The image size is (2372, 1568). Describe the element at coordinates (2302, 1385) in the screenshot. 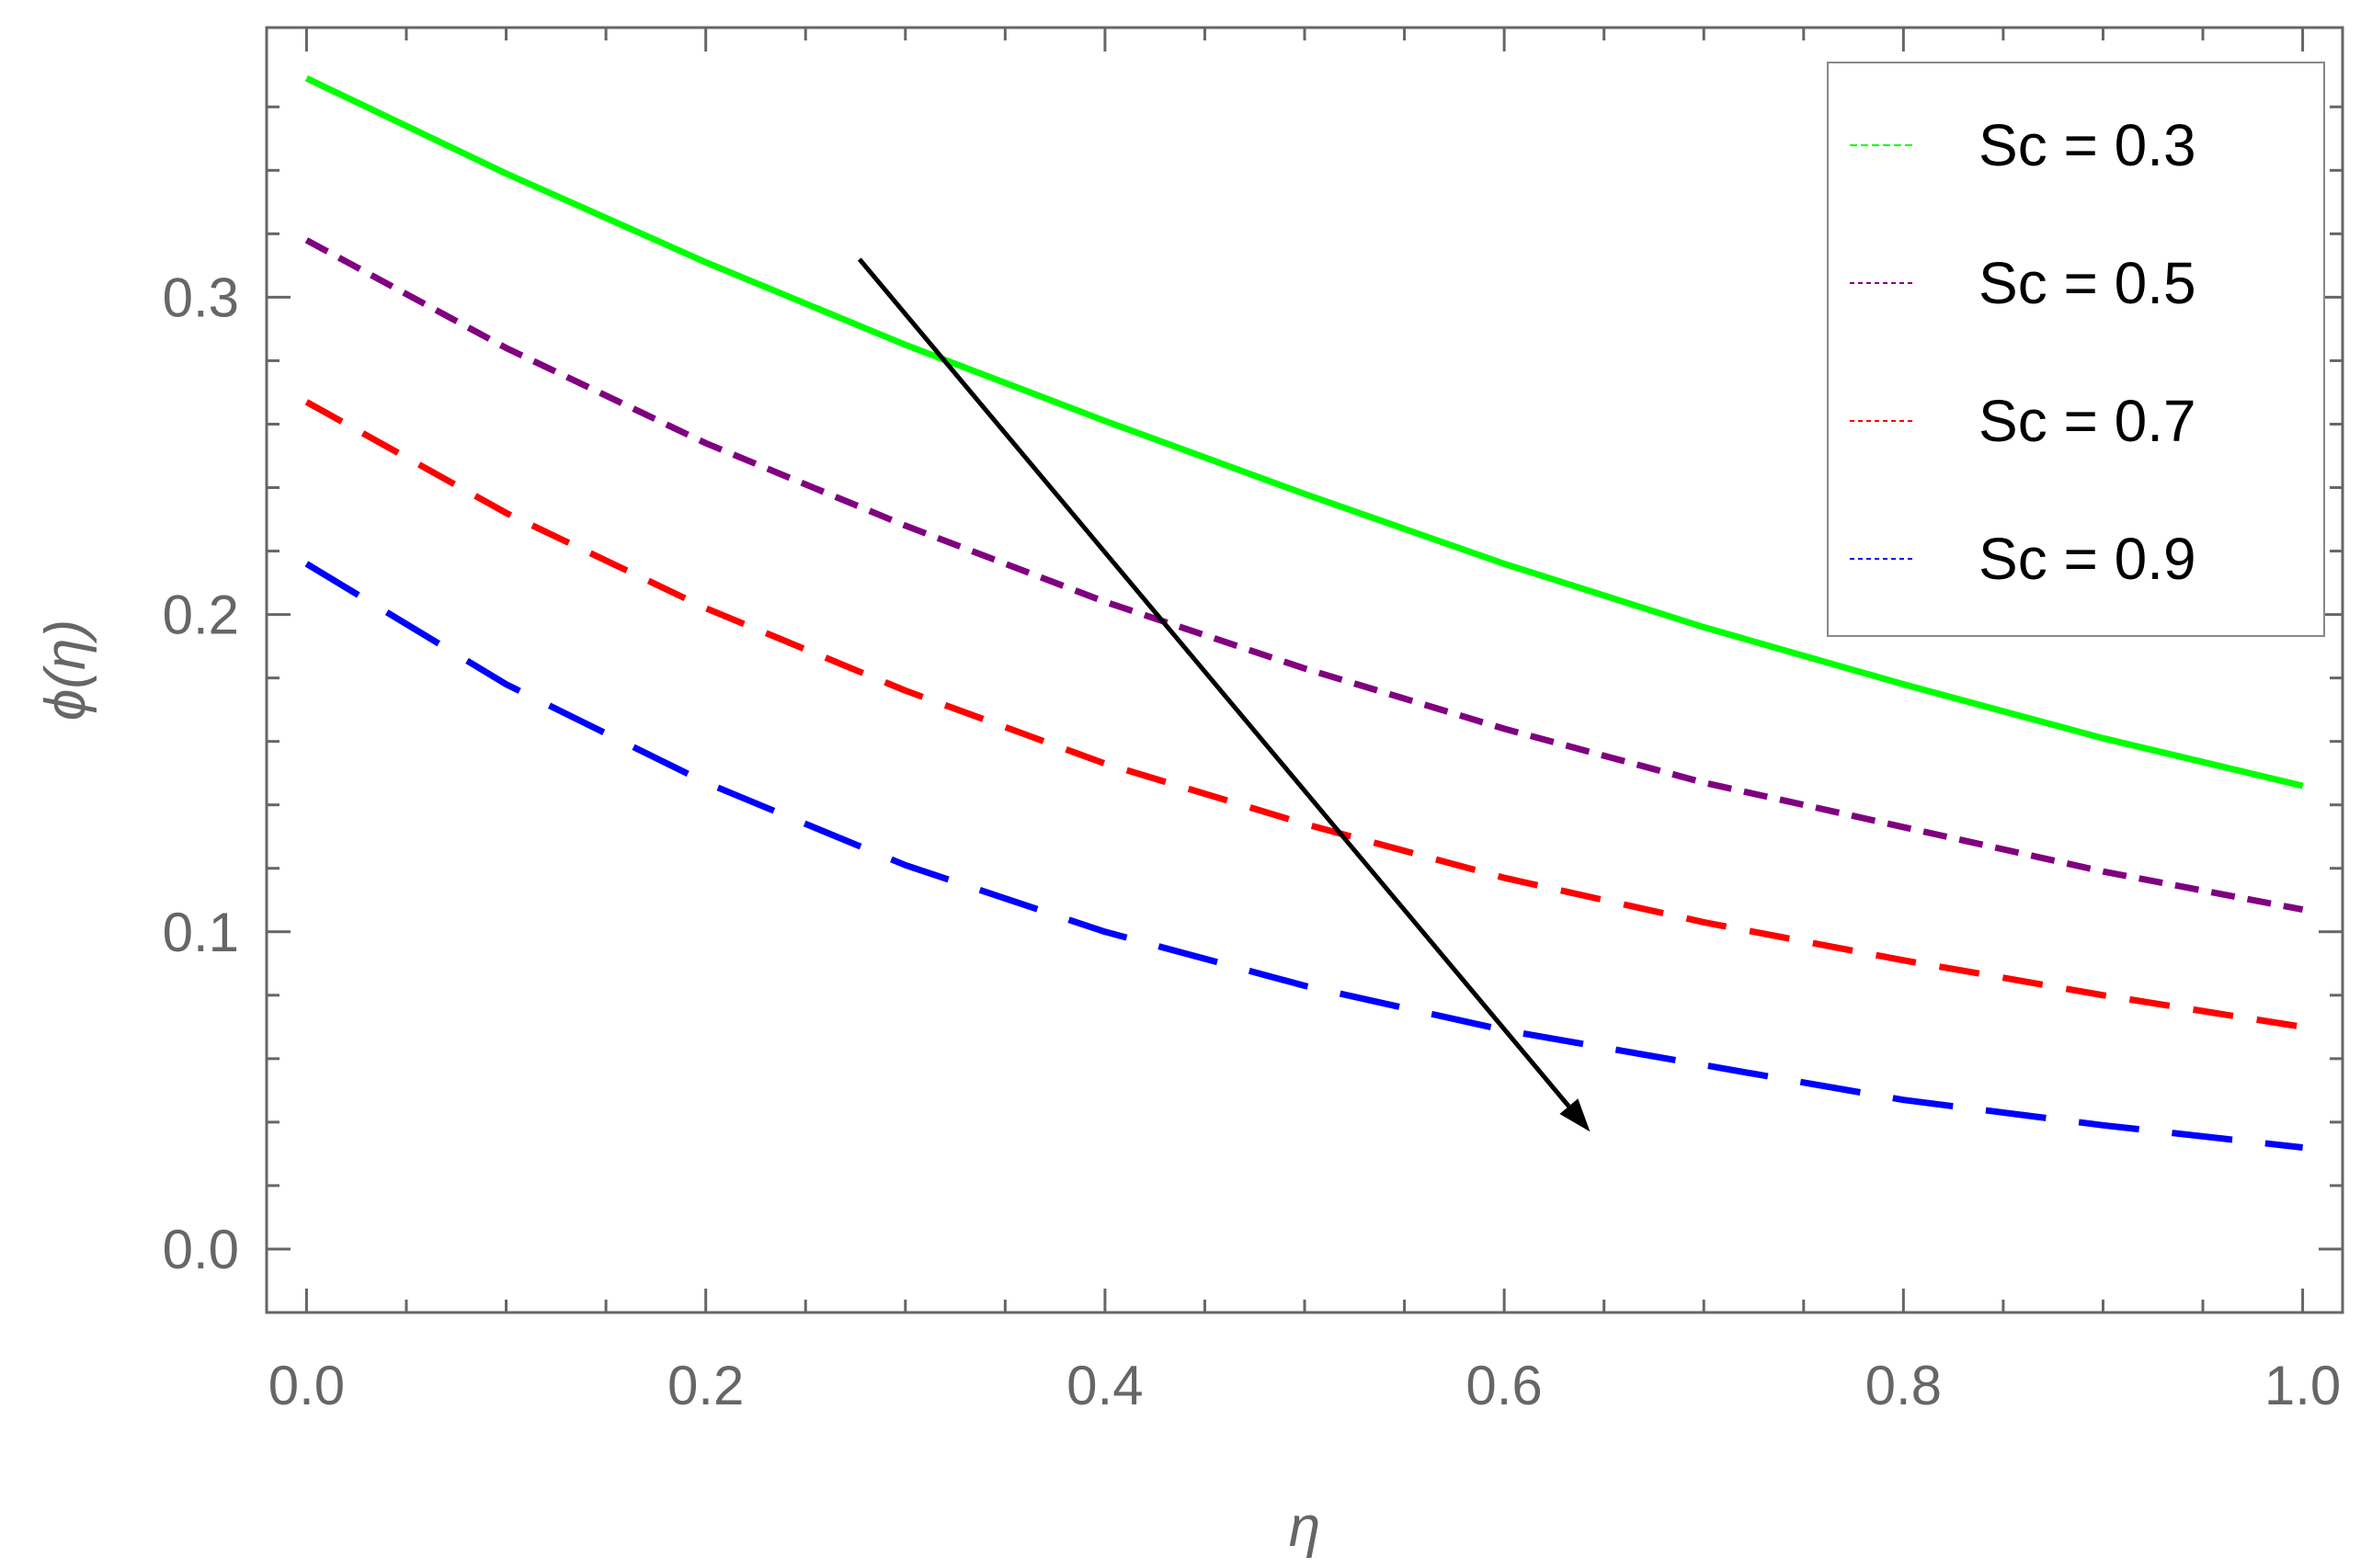

I see `x-tick-label: 1.0` at that location.